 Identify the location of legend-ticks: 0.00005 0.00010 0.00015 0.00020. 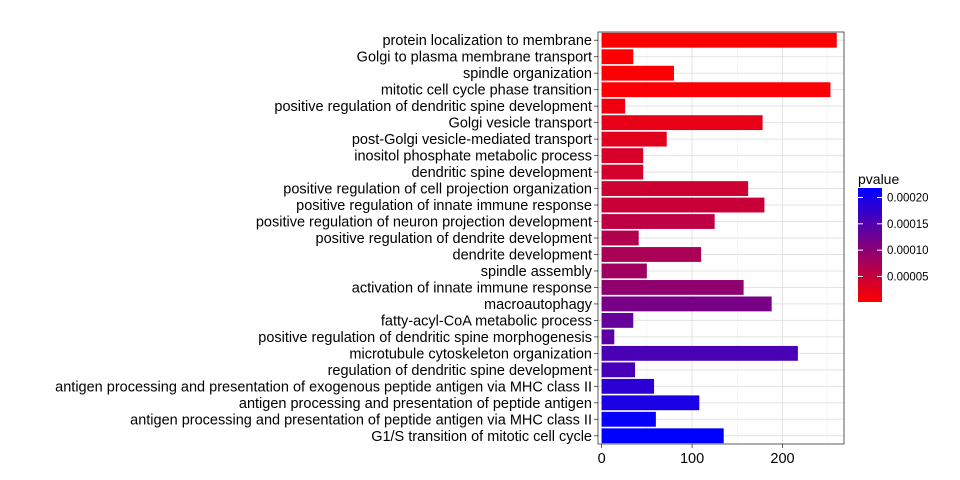
(893, 237).